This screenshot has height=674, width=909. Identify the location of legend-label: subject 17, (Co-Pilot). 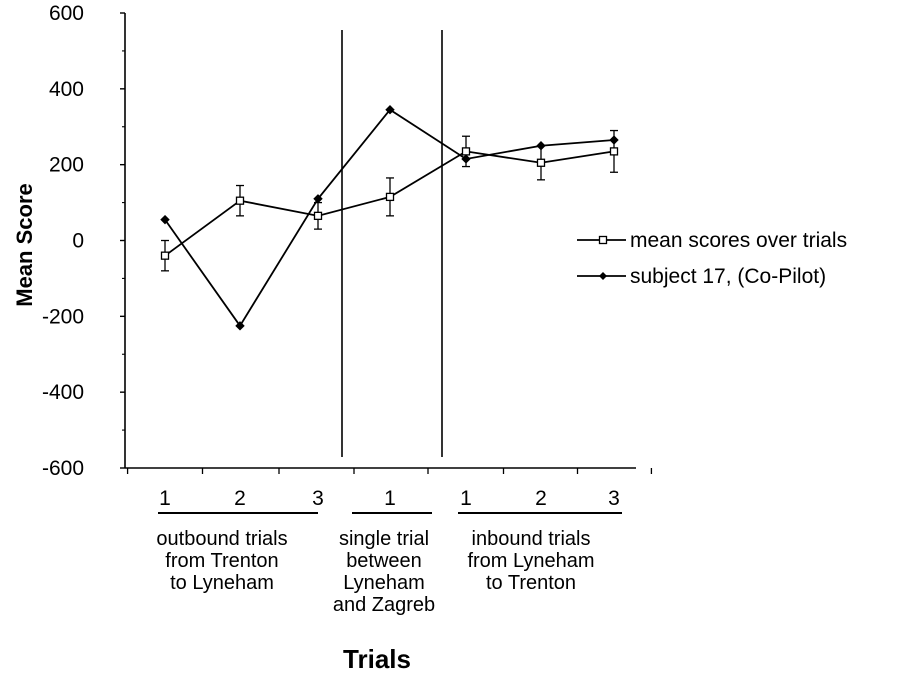
(728, 276).